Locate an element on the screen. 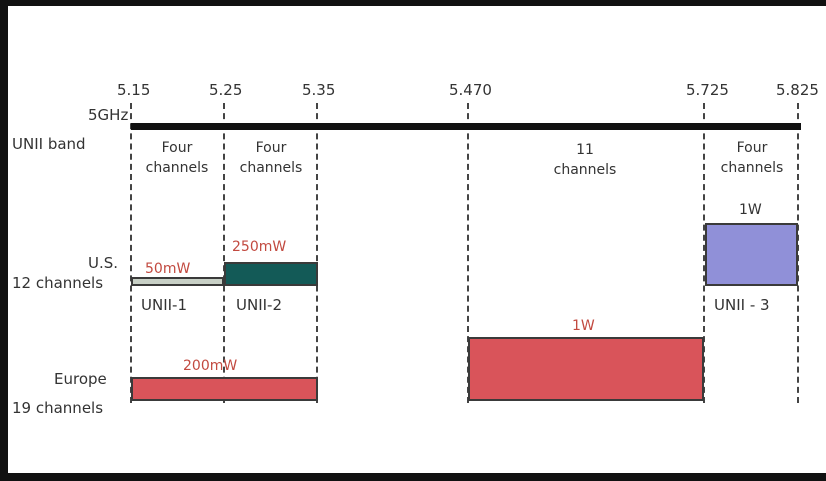 The image size is (826, 481). freq-label-5-825: 5.825 is located at coordinates (797, 90).